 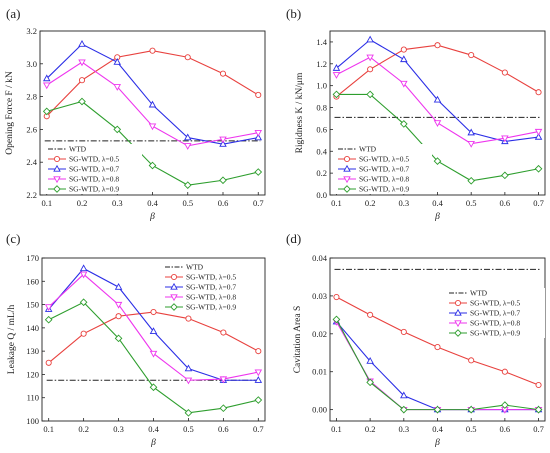 What do you see at coordinates (32, 281) in the screenshot?
I see `y-tick-label: 160` at bounding box center [32, 281].